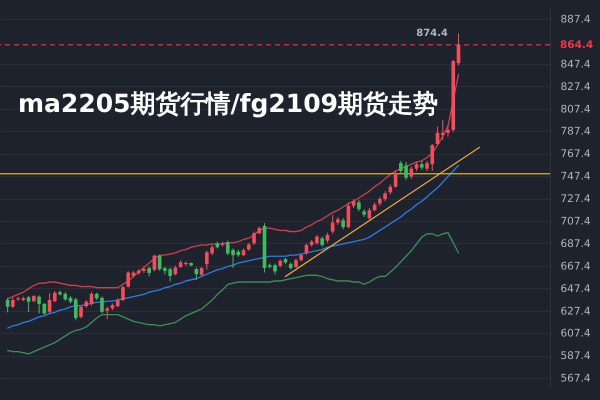 Image resolution: width=600 pixels, height=400 pixels. Describe the element at coordinates (575, 86) in the screenshot. I see `y-tick-label: 827.4` at that location.